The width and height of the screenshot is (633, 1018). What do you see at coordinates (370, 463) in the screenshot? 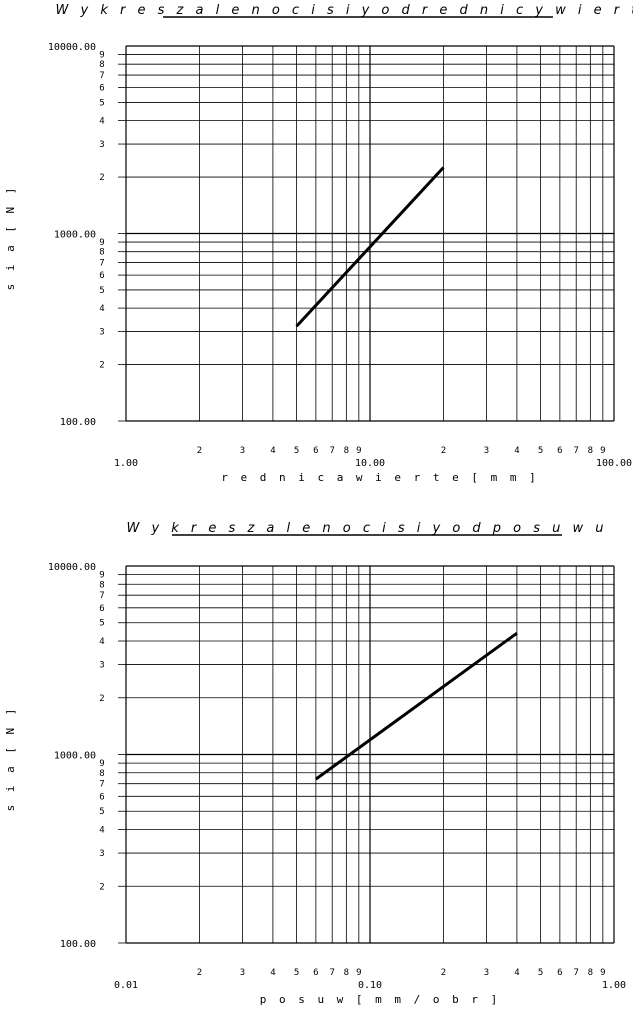
I see `x-tick-label: 10.00` at bounding box center [370, 463].